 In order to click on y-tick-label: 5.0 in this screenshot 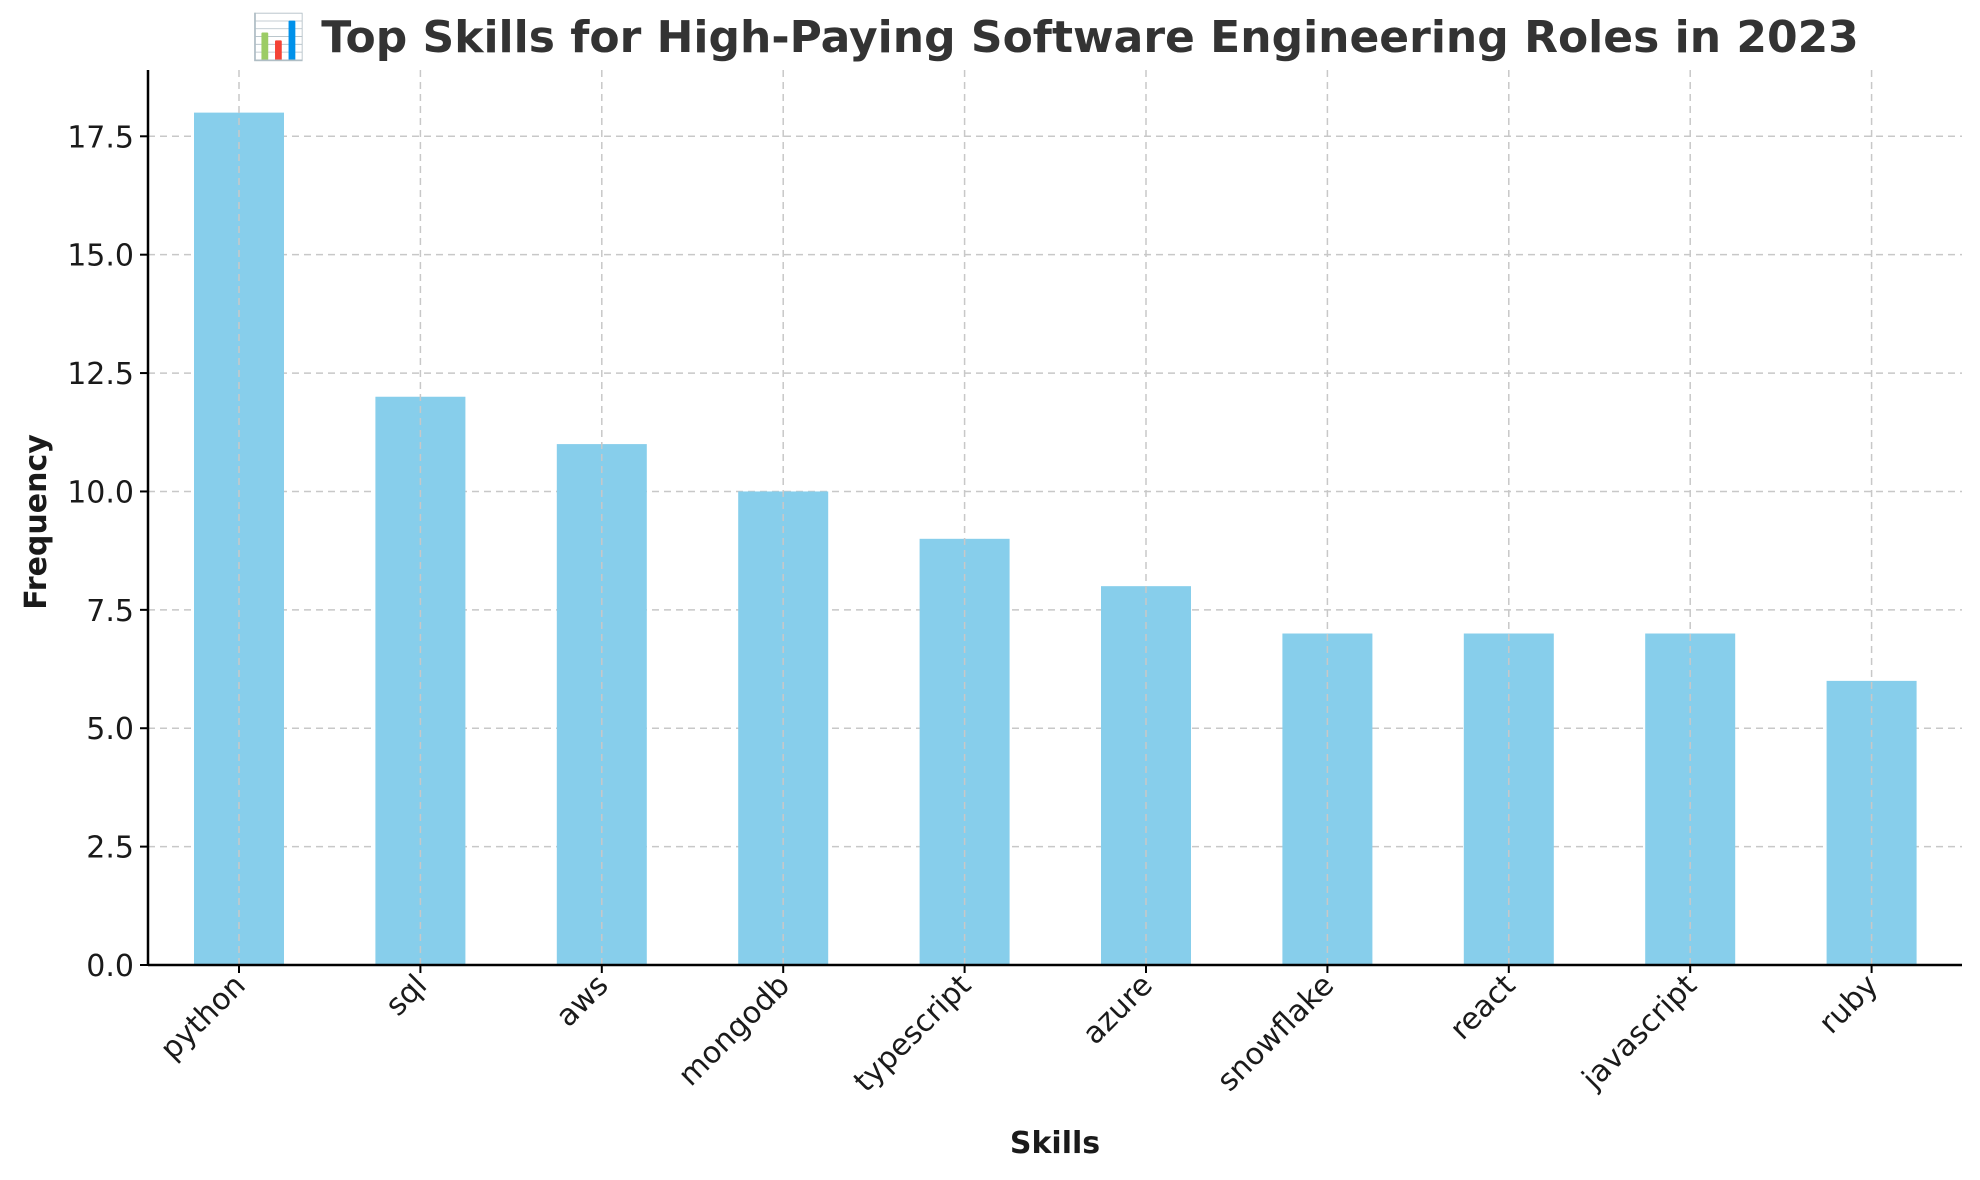, I will do `click(110, 729)`.